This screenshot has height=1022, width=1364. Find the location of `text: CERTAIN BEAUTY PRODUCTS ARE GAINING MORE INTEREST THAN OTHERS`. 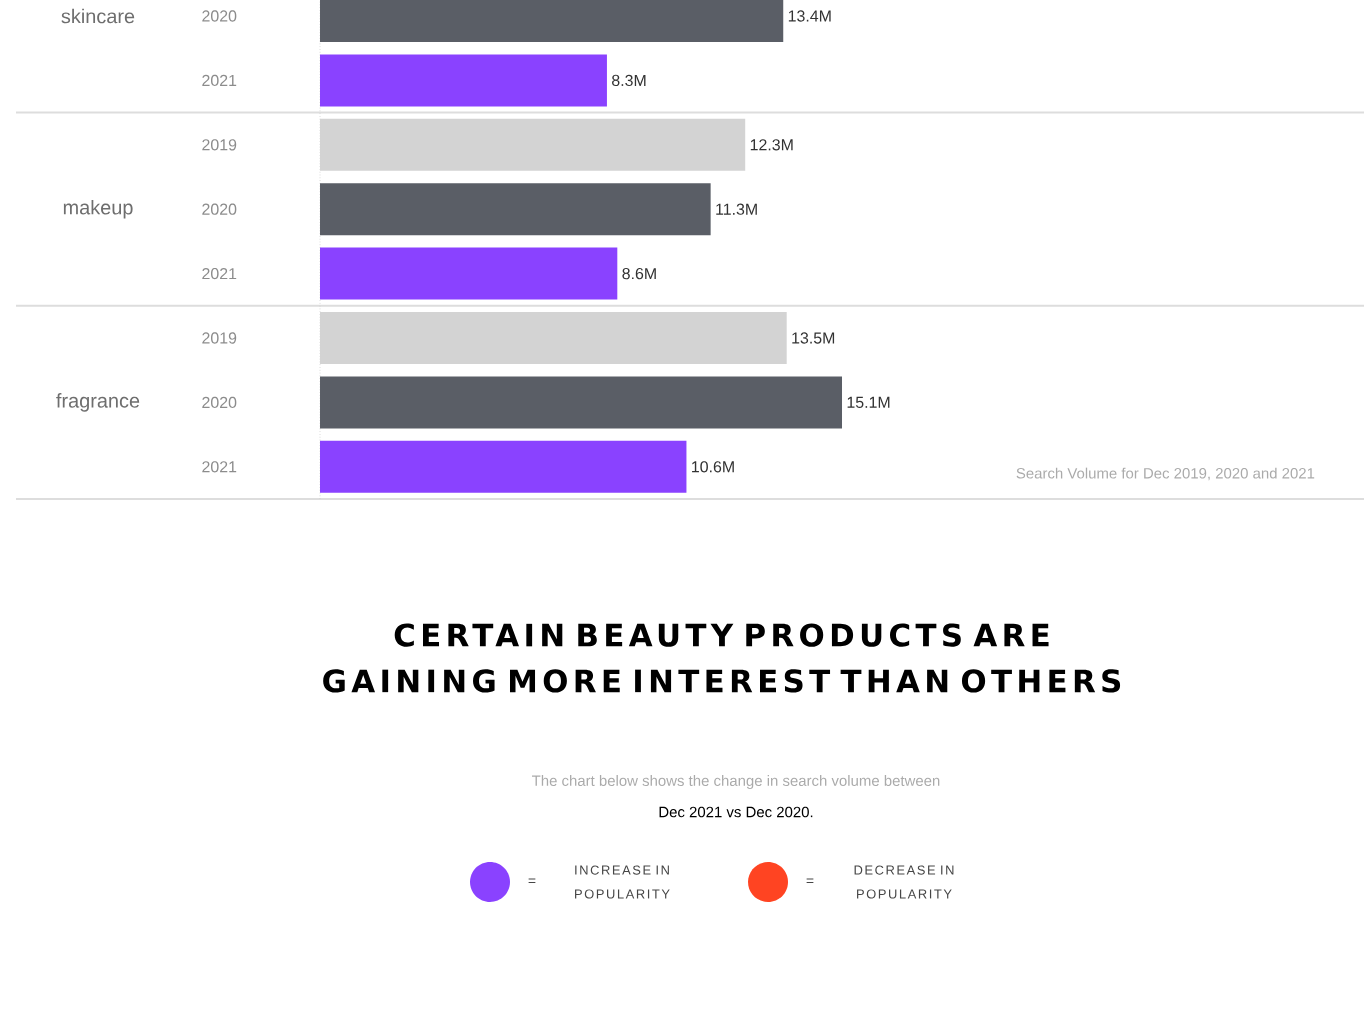

text: CERTAIN BEAUTY PRODUCTS ARE GAINING MORE INTEREST THAN OTHERS is located at coordinates (722, 658).